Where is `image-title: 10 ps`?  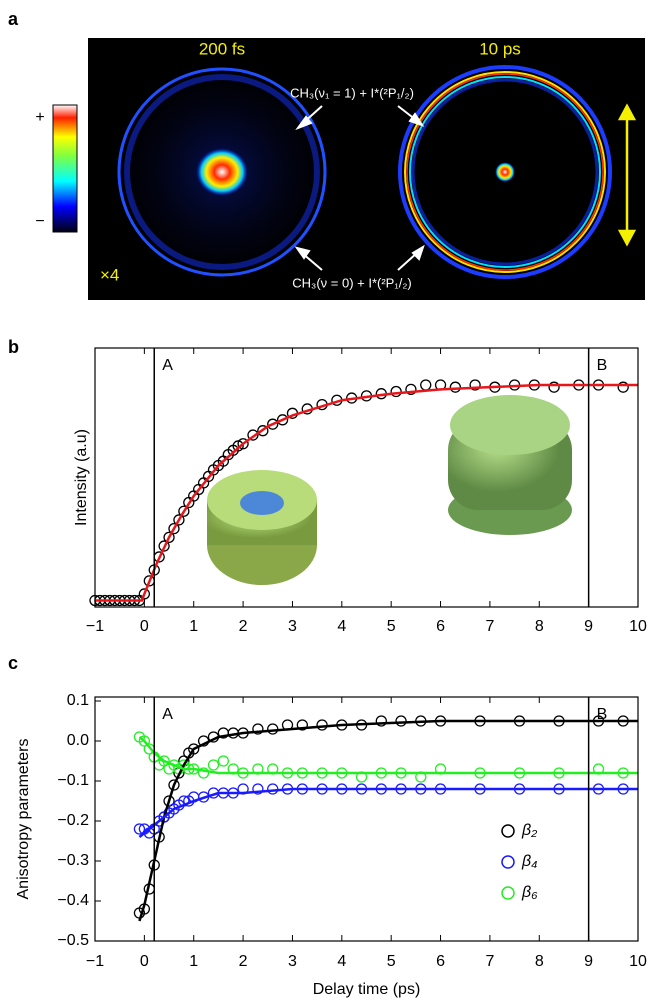 image-title: 10 ps is located at coordinates (500, 48).